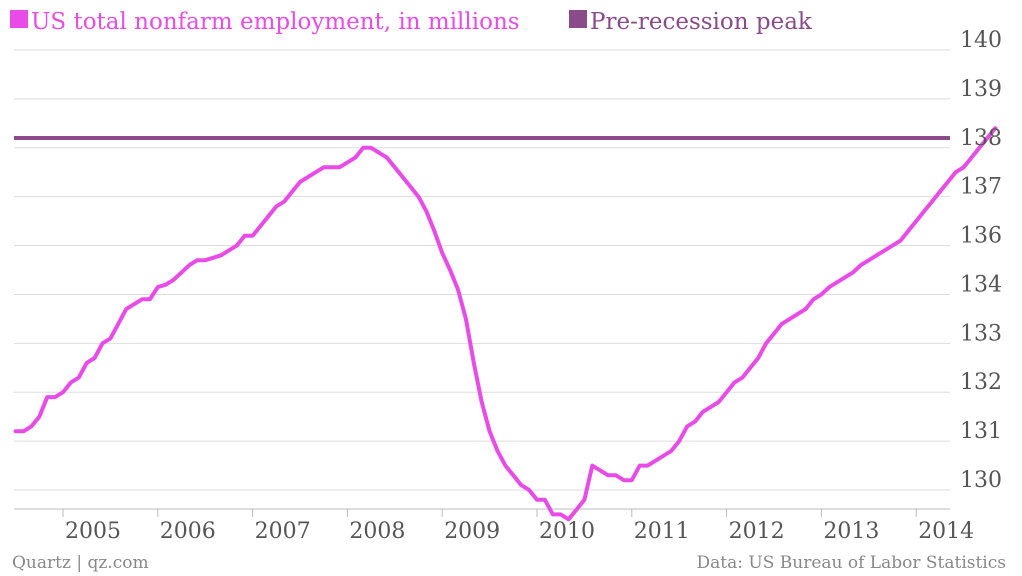 The image size is (1022, 576). What do you see at coordinates (851, 563) in the screenshot?
I see `footer-source-right: Data: US Bureau of Labor Statistics` at bounding box center [851, 563].